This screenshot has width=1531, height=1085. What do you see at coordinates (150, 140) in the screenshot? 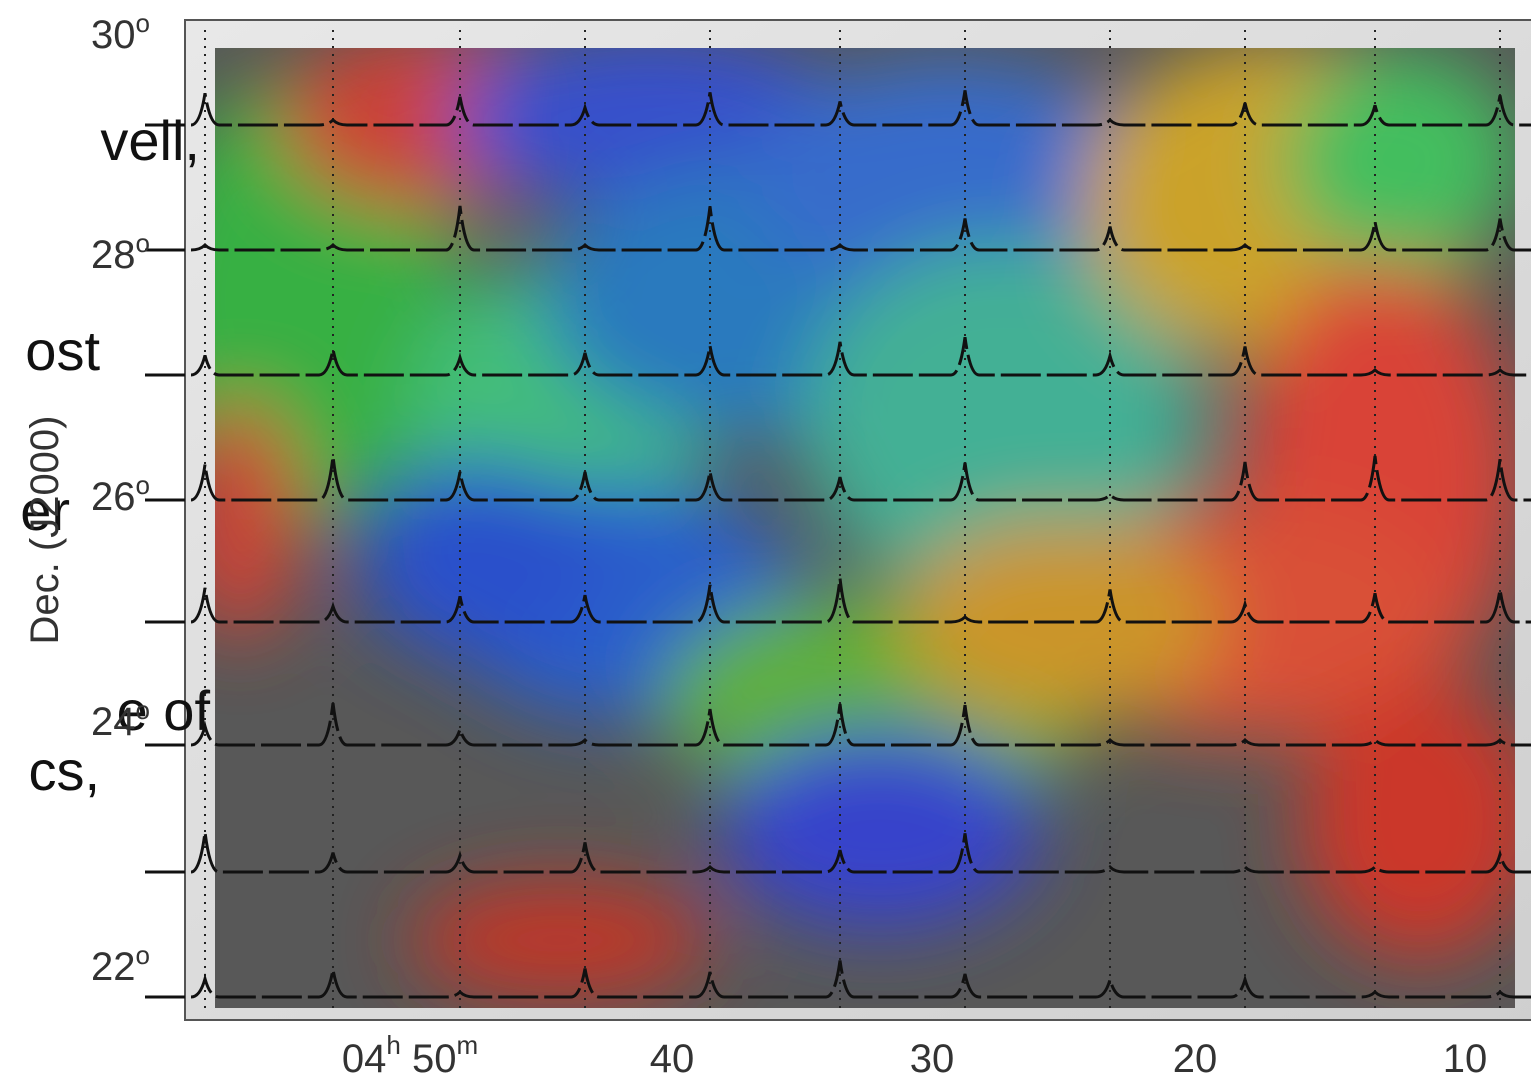
I see `slide-text: vell,` at bounding box center [150, 140].